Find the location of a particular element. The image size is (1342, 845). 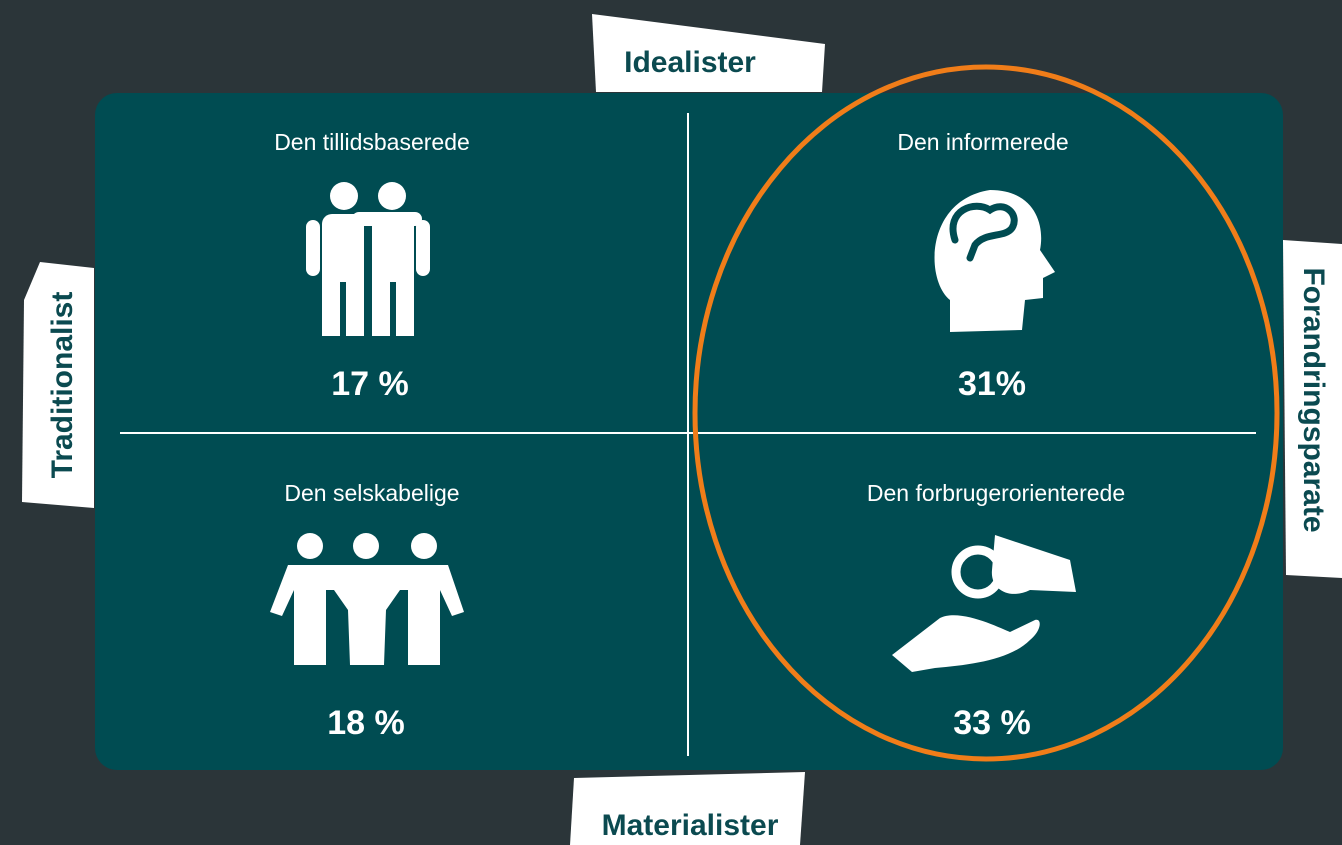

axis-label: Traditionalist is located at coordinates (62, 385).